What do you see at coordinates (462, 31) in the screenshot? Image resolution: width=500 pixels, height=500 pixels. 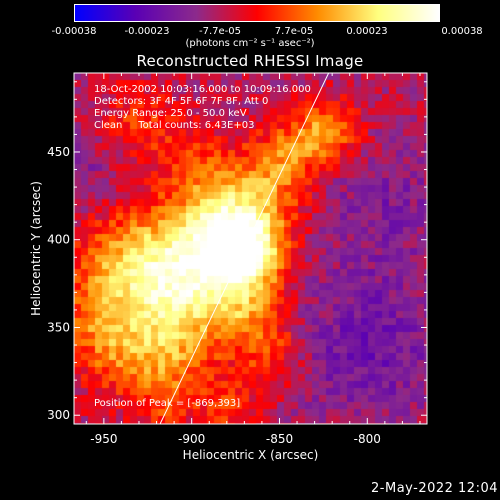 I see `colorbar-tick-label: 0.00038` at bounding box center [462, 31].